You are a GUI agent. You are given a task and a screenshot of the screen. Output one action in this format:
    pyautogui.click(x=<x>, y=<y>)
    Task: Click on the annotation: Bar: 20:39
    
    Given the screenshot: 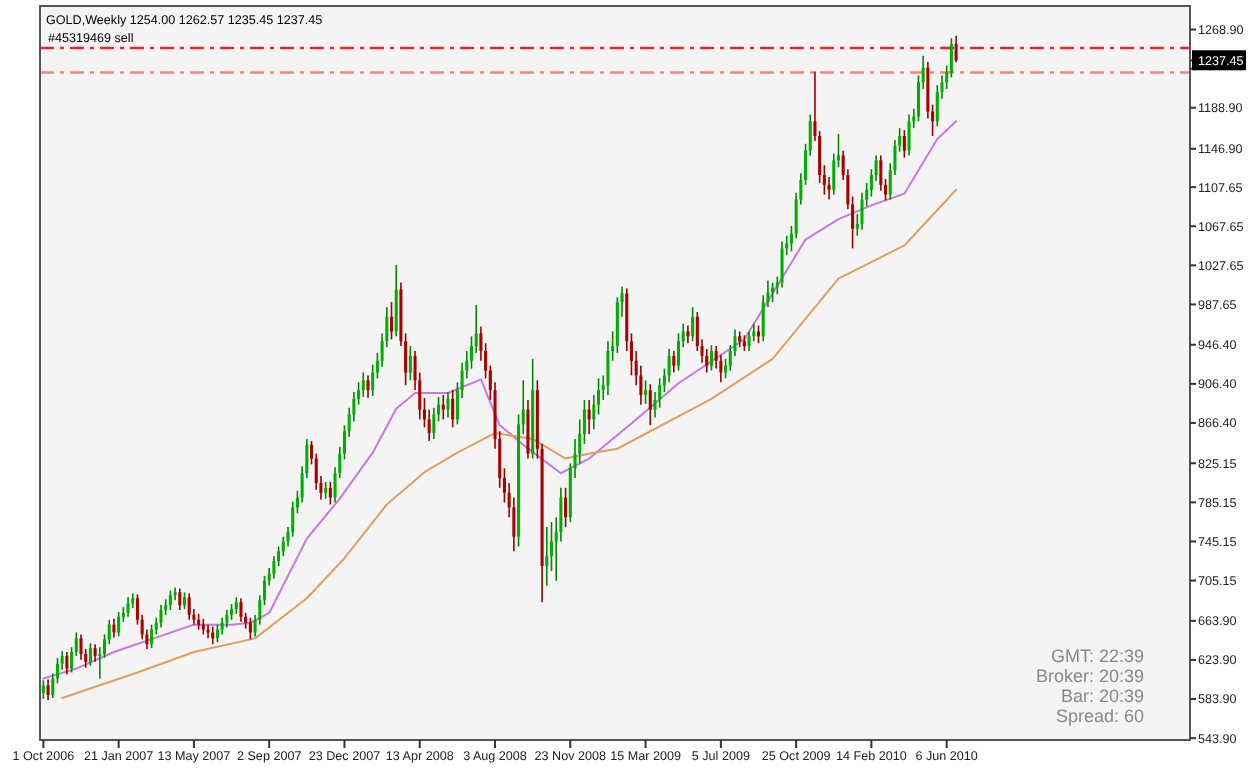 What is the action you would take?
    pyautogui.click(x=1102, y=696)
    